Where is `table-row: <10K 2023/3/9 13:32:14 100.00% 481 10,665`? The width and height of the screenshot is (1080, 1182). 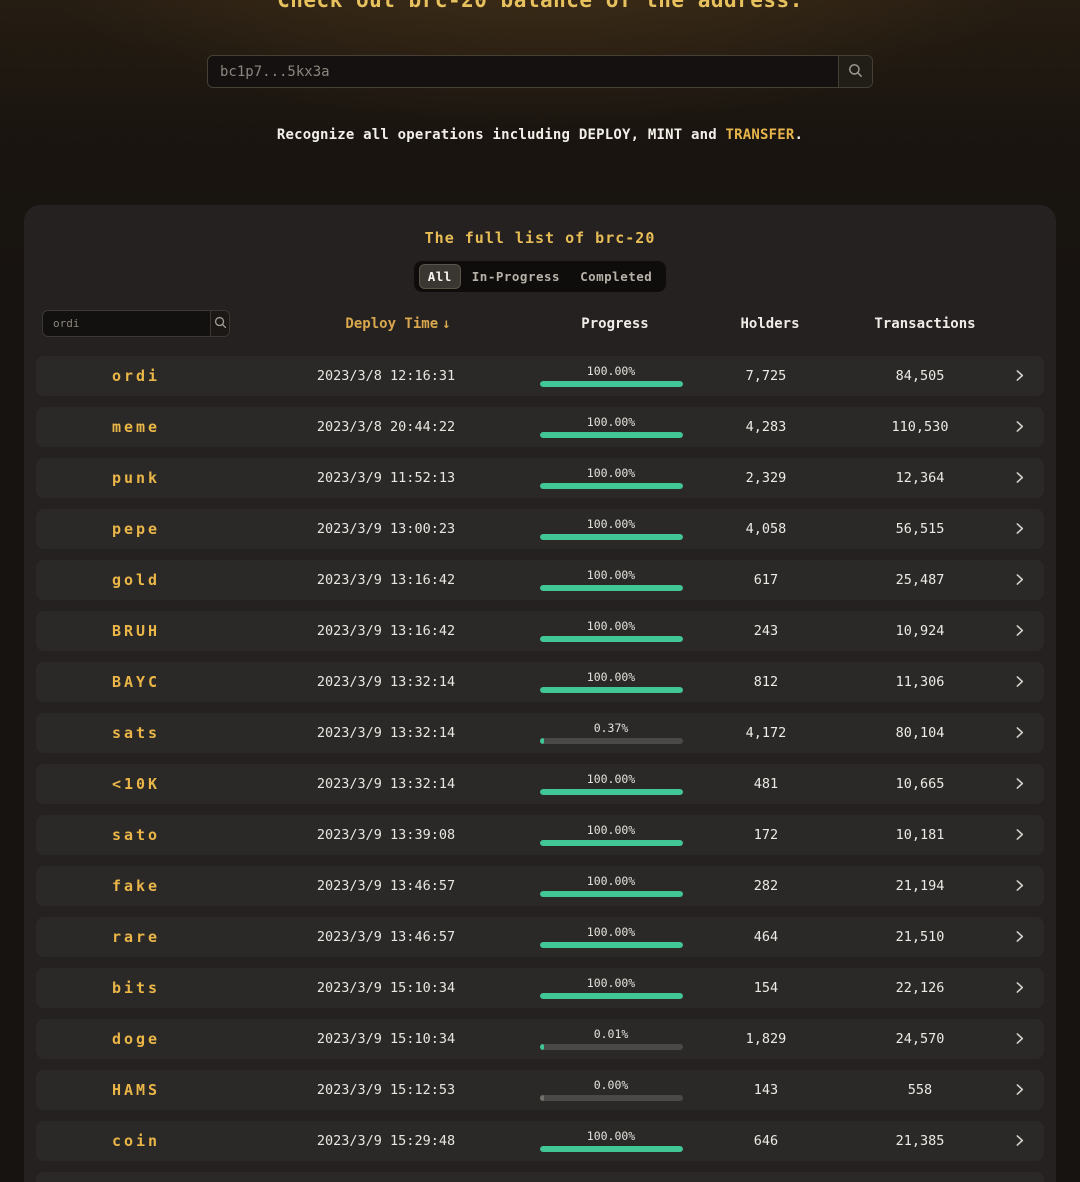
table-row: <10K 2023/3/9 13:32:14 100.00% 481 10,665 is located at coordinates (540, 784).